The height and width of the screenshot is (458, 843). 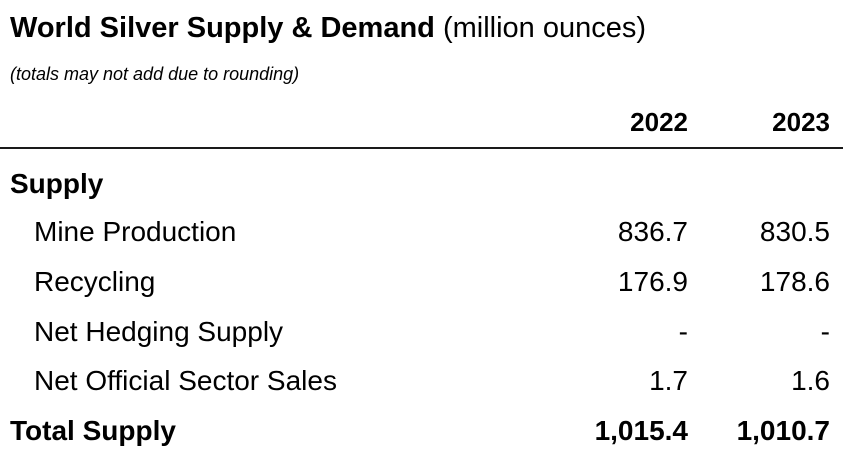 I want to click on section-label: Supply, so click(x=57, y=183).